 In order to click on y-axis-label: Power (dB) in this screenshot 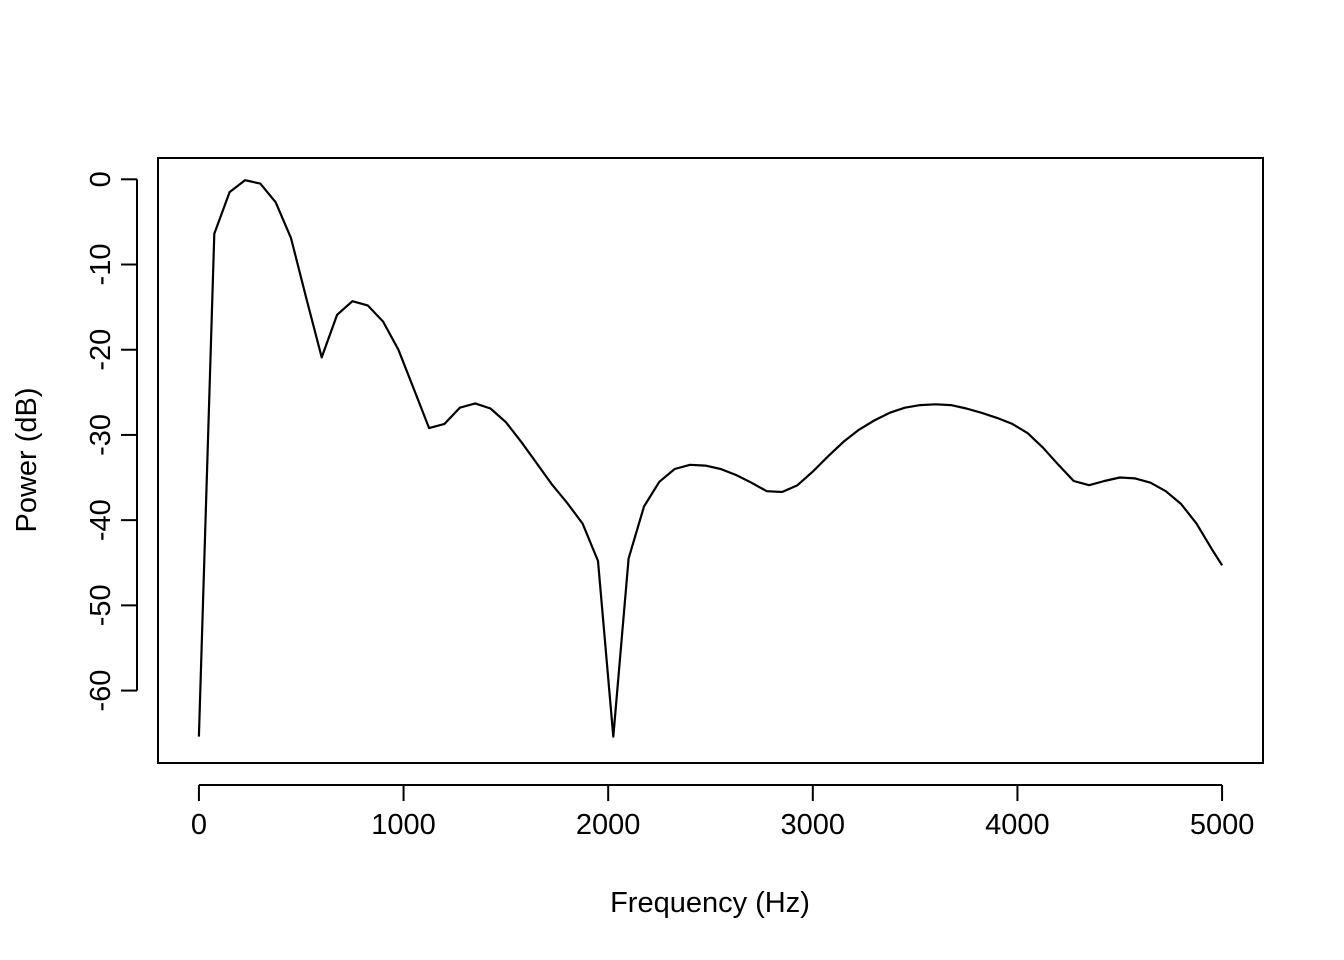, I will do `click(27, 459)`.